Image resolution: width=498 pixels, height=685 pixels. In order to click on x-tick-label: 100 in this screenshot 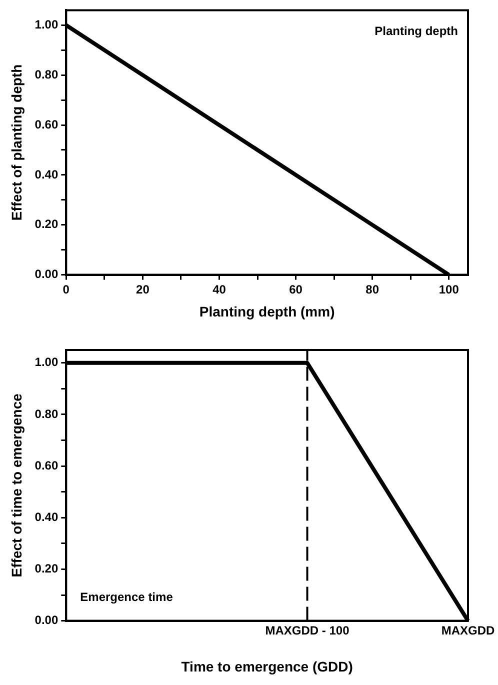, I will do `click(449, 289)`.